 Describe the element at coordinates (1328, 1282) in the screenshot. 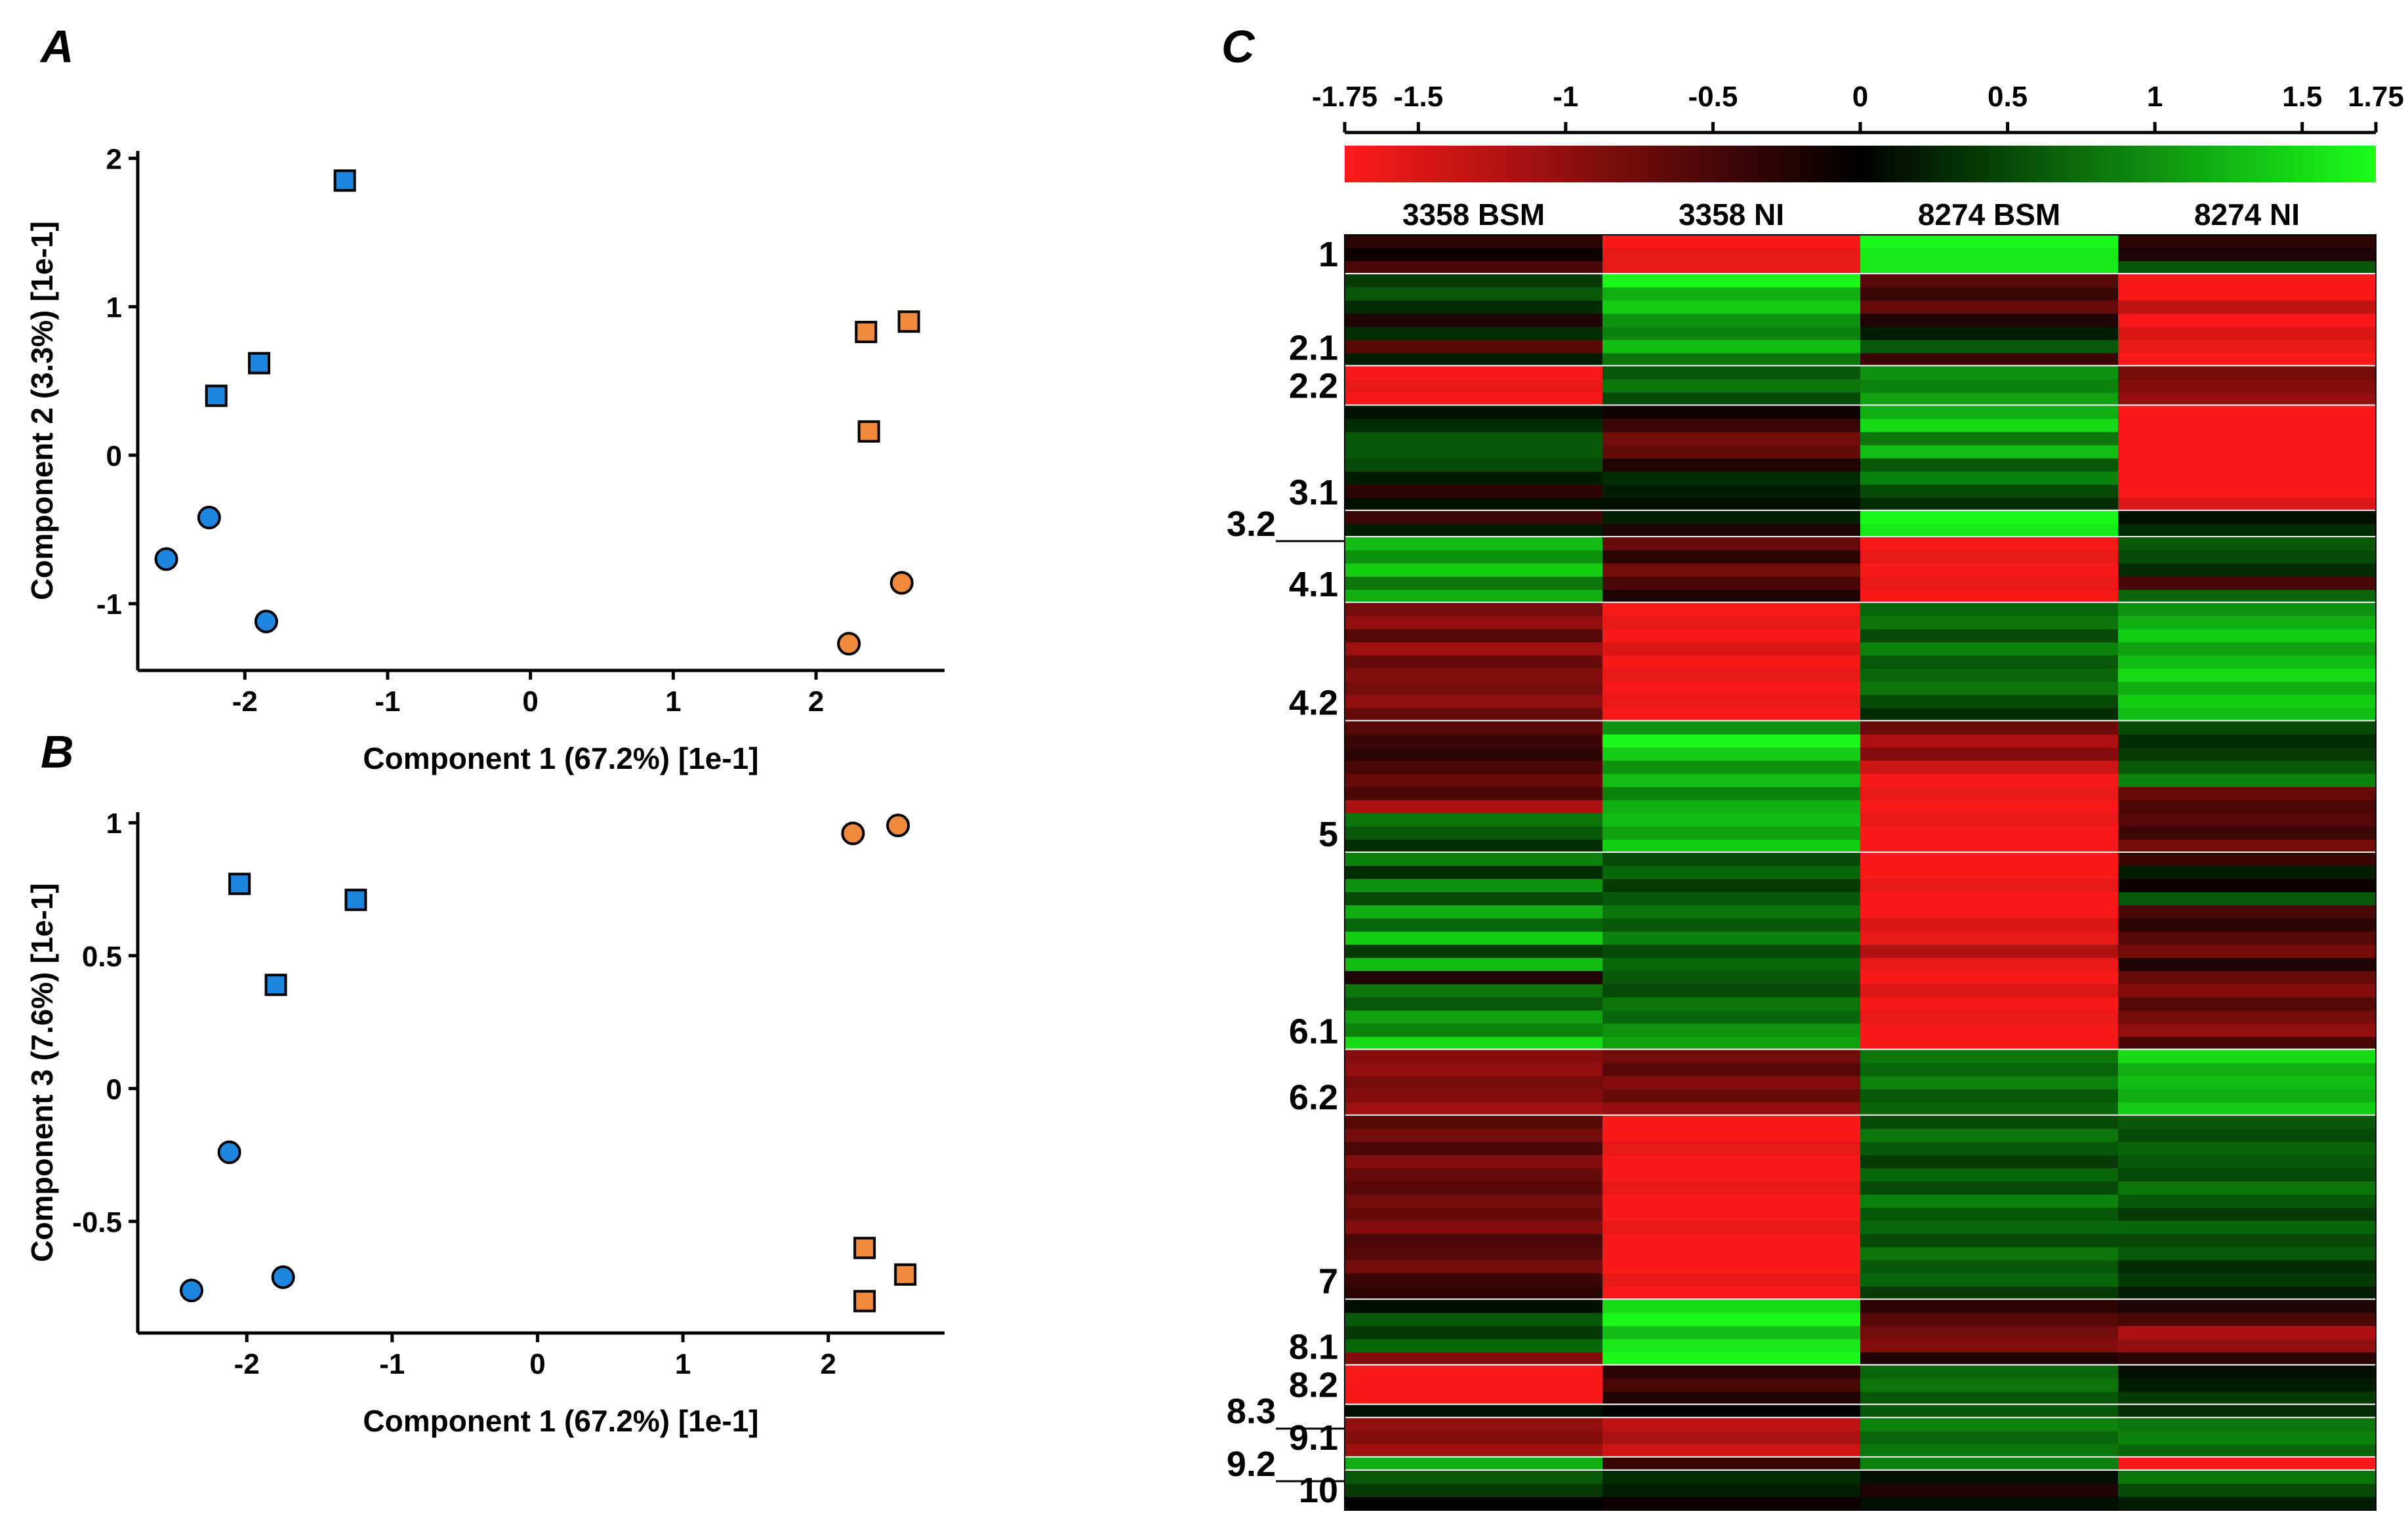

I see `cluster-label: 7` at that location.